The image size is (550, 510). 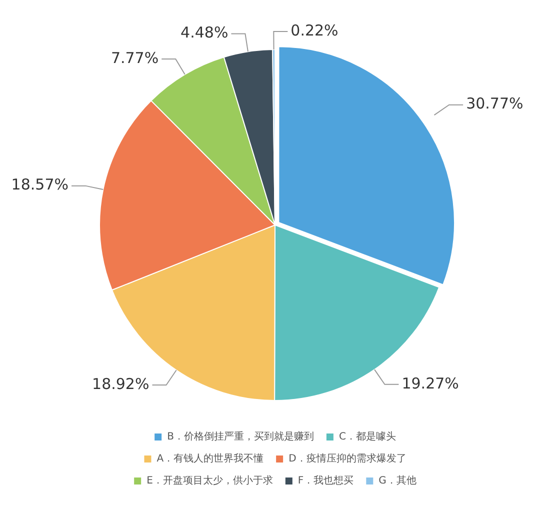 I want to click on data-label: 30.77%, so click(x=495, y=103).